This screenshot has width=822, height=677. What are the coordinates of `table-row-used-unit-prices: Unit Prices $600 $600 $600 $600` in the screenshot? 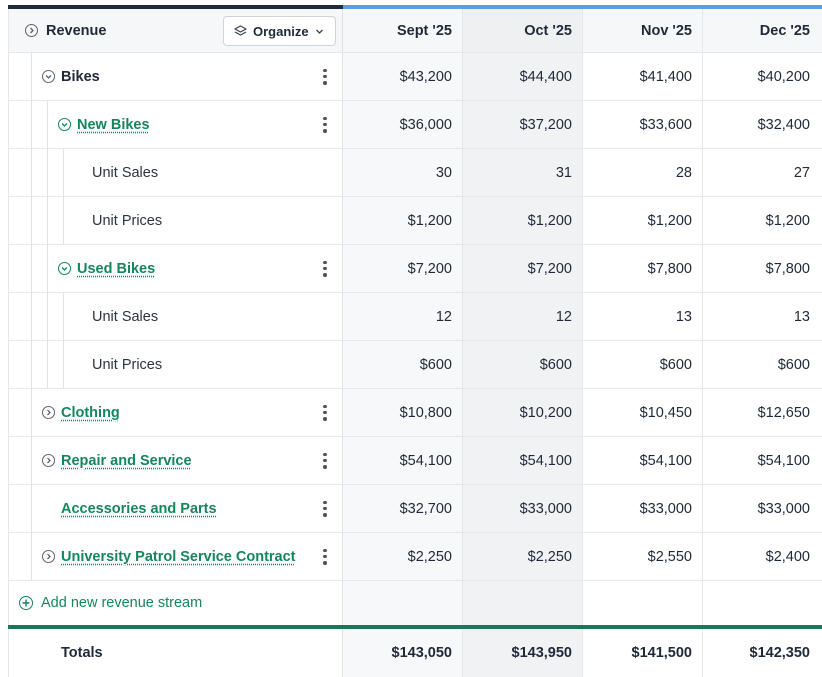 It's located at (415, 365).